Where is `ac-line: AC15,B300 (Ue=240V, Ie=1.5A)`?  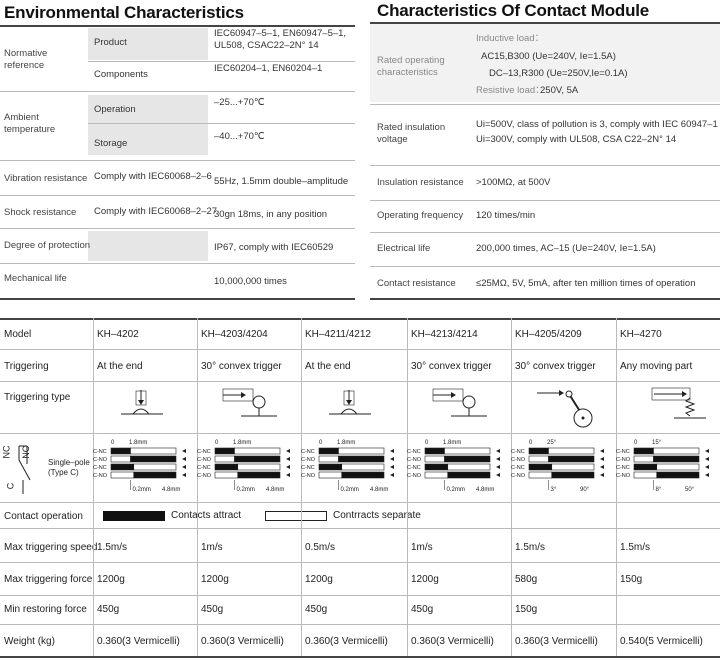
ac-line: AC15,B300 (Ue=240V, Ie=1.5A) is located at coordinates (548, 56).